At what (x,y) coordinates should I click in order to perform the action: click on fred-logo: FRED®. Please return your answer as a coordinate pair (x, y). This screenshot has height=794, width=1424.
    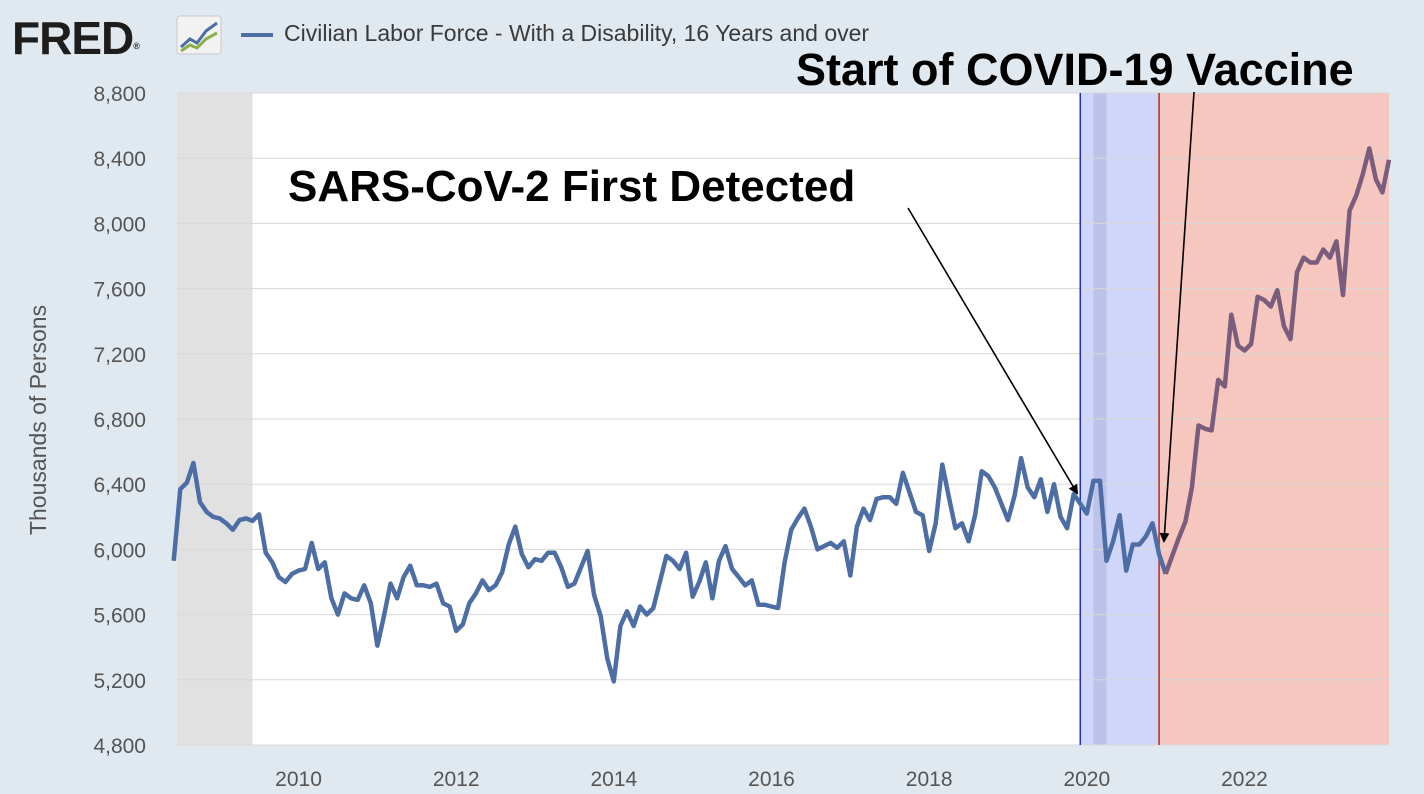
    Looking at the image, I should click on (76, 38).